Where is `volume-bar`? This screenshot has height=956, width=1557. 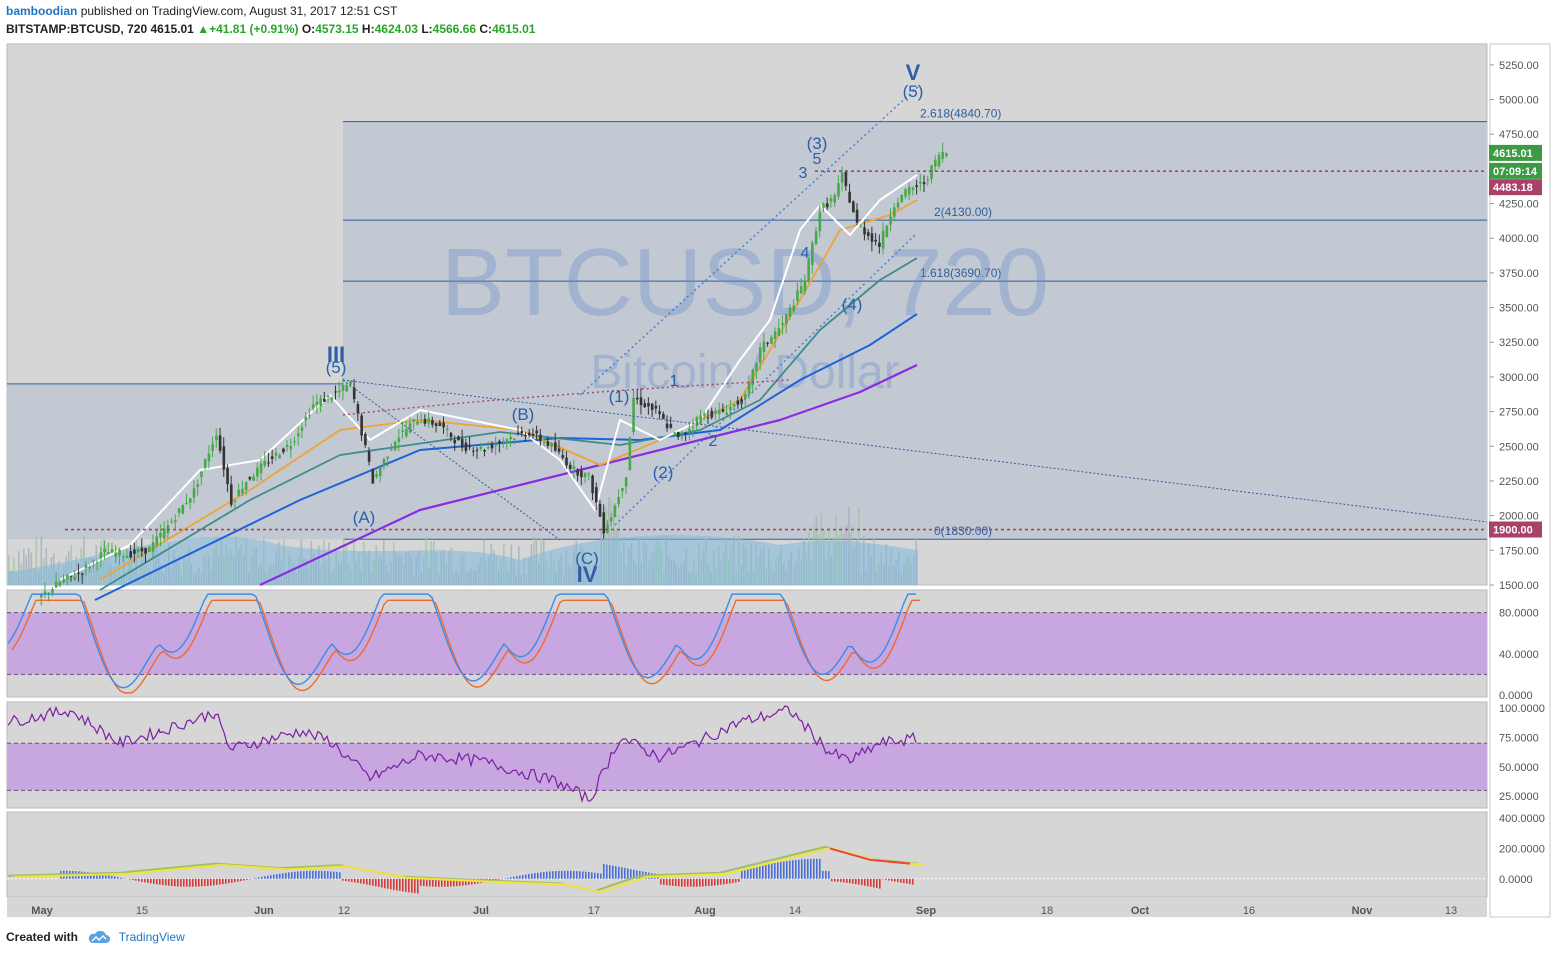
volume-bar is located at coordinates (29, 566).